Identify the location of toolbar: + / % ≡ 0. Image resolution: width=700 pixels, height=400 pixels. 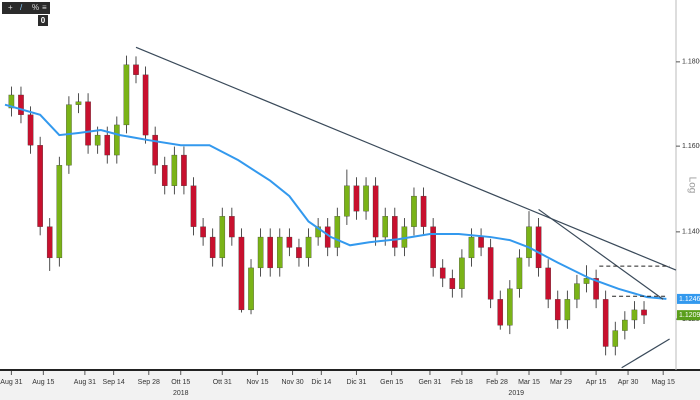
(26, 14).